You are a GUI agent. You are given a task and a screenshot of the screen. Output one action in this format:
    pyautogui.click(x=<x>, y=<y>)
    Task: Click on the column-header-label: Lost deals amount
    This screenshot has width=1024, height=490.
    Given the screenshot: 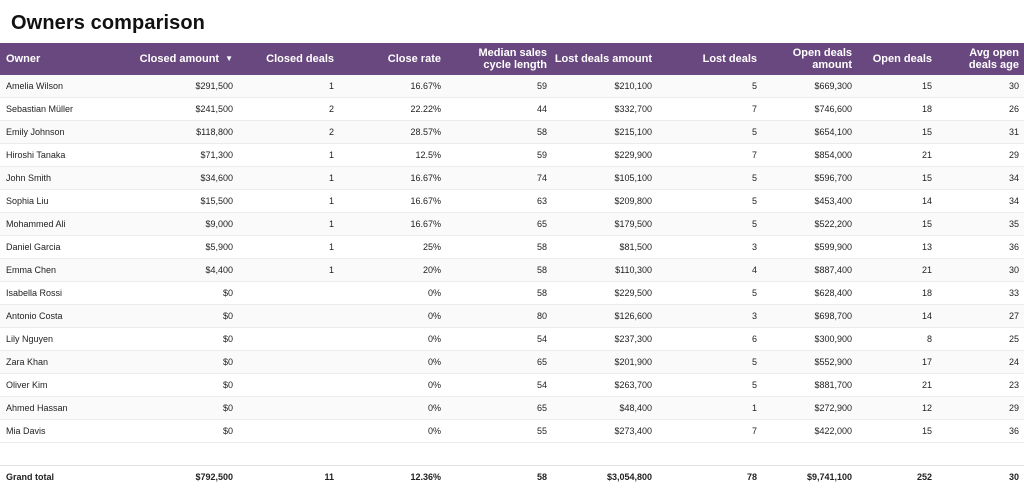 What is the action you would take?
    pyautogui.click(x=603, y=59)
    